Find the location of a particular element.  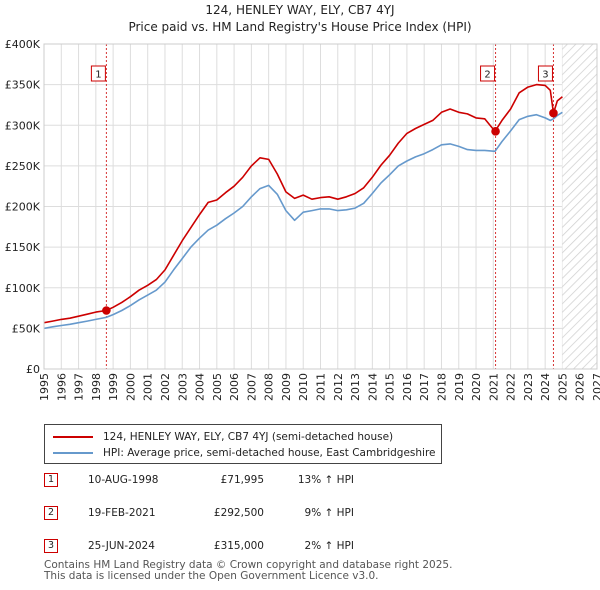

sale-number-badge: 3 is located at coordinates (51, 546).